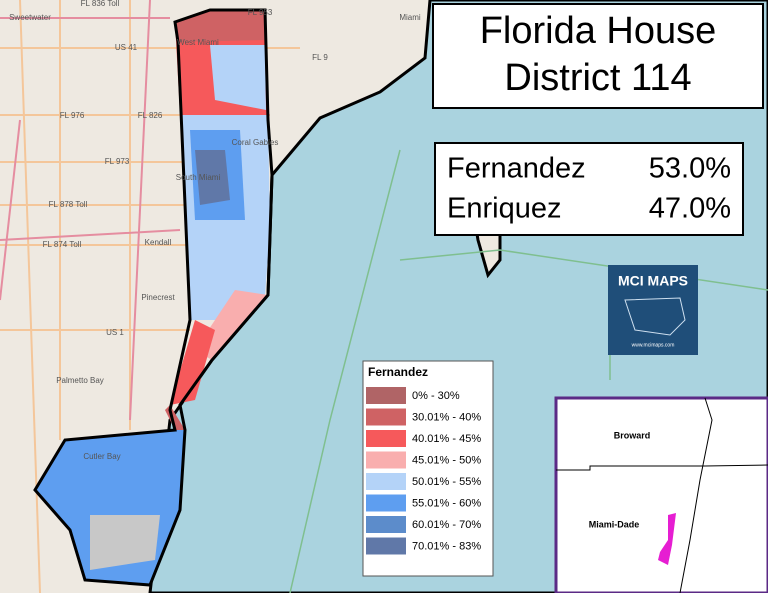  I want to click on map-label: FL 878 Toll, so click(68, 204).